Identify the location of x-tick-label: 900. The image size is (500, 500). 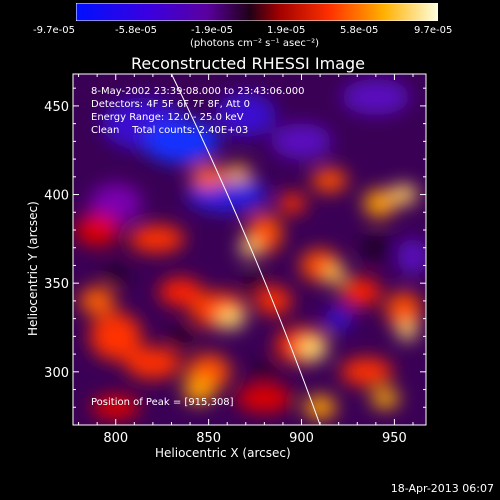
(301, 438).